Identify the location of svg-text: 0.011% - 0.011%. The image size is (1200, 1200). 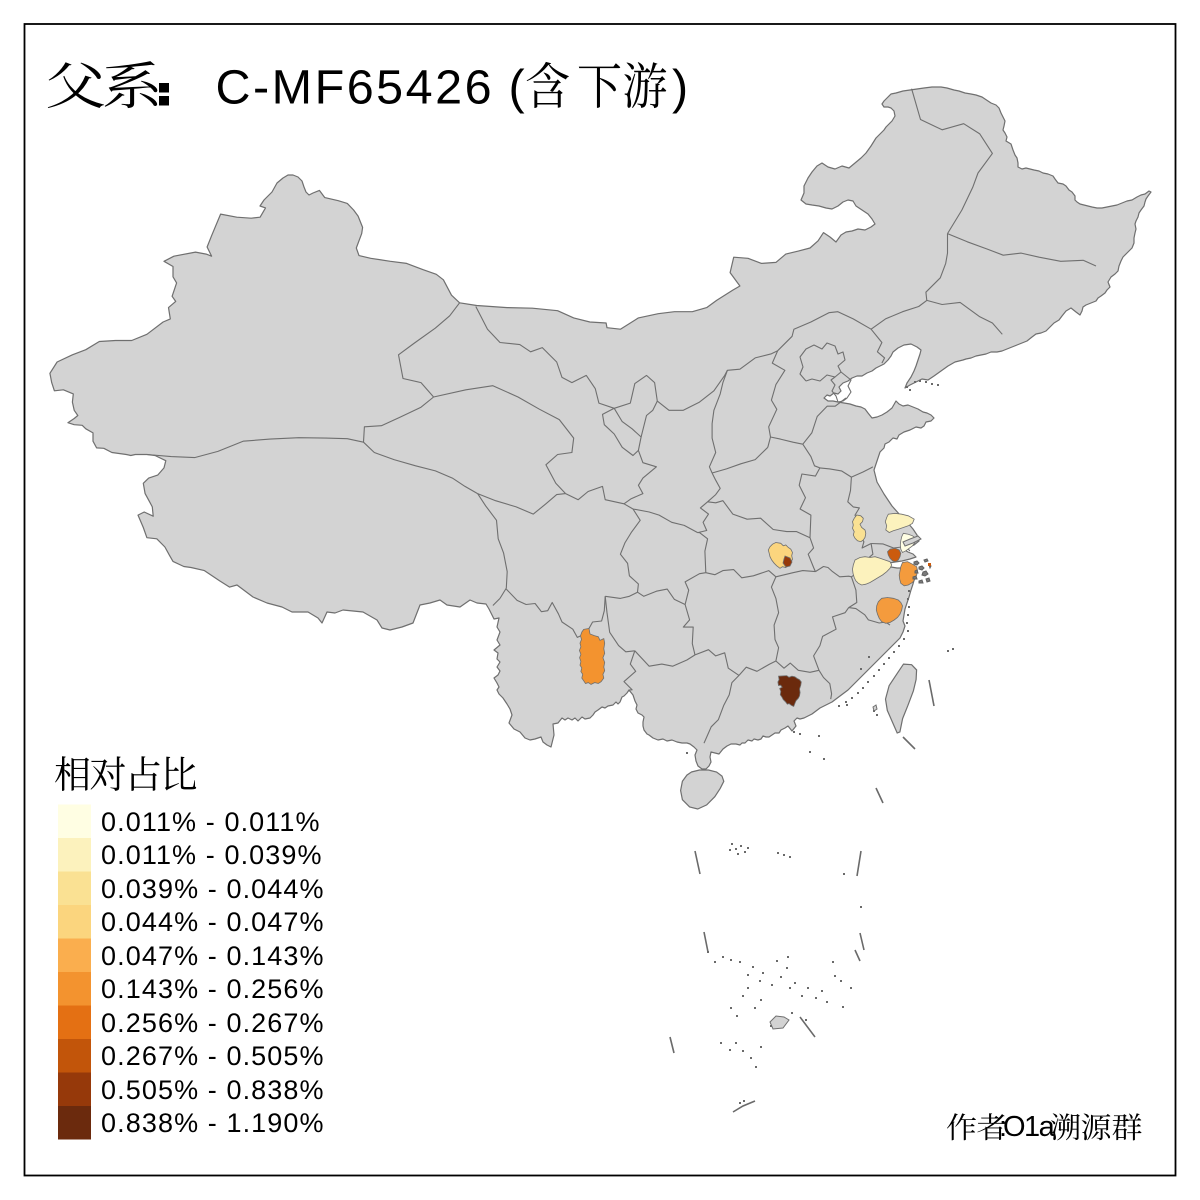
(211, 822).